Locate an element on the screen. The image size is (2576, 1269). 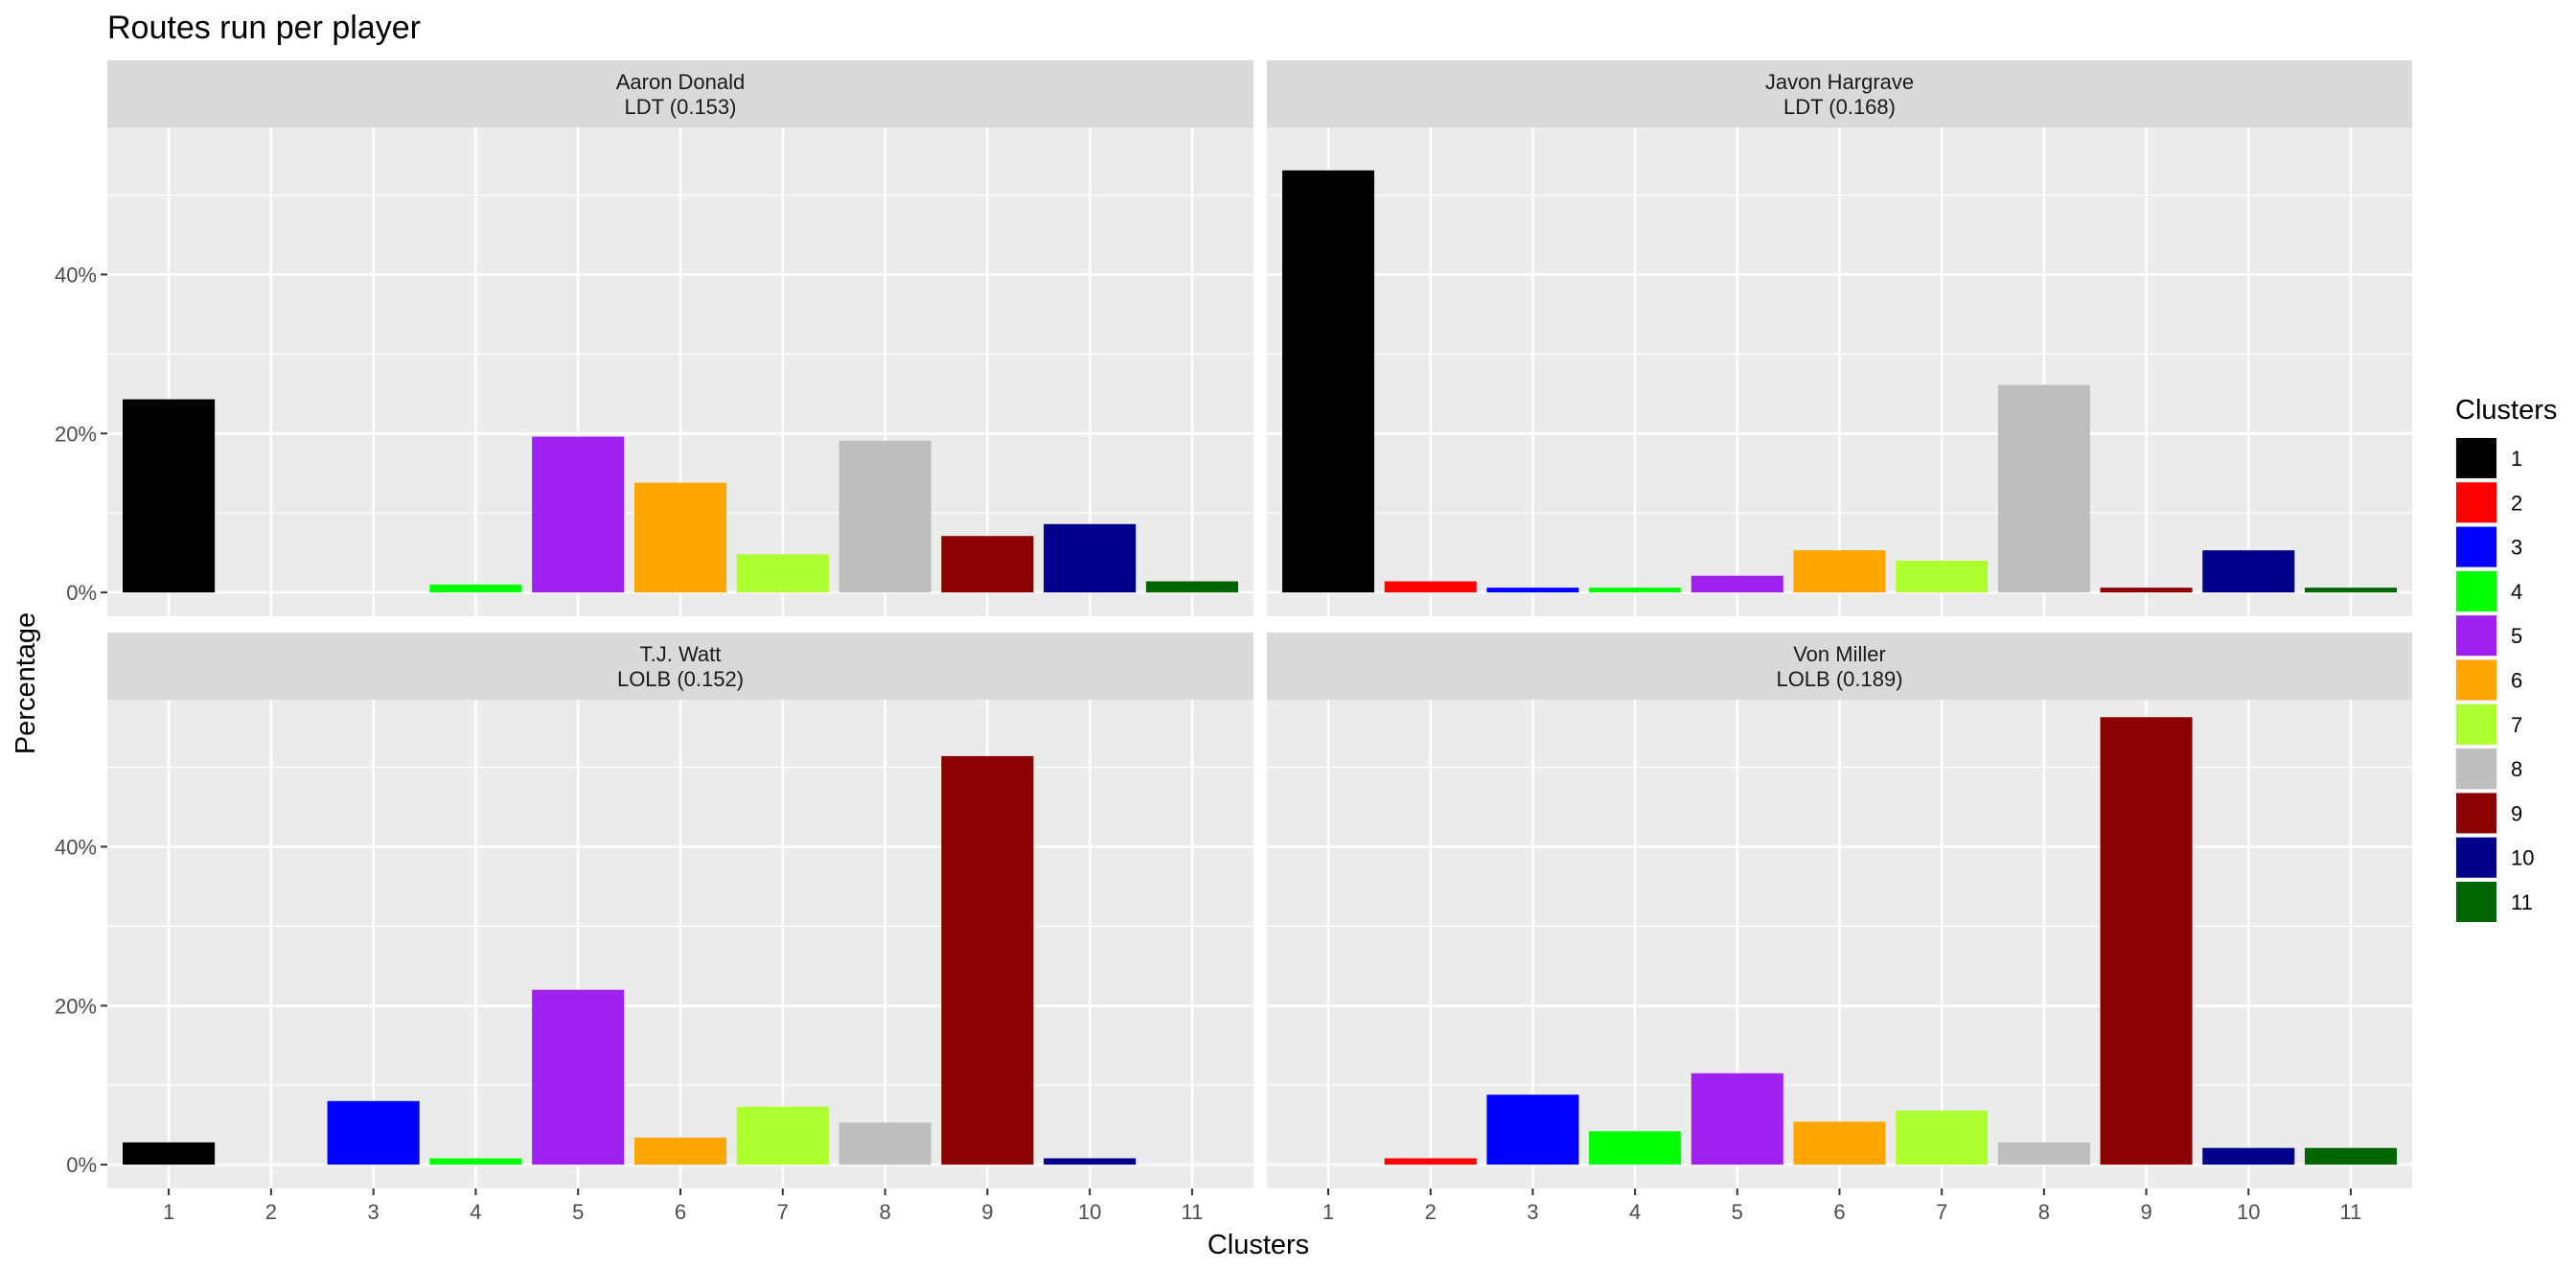
x-tick-label: 1 is located at coordinates (1328, 1212).